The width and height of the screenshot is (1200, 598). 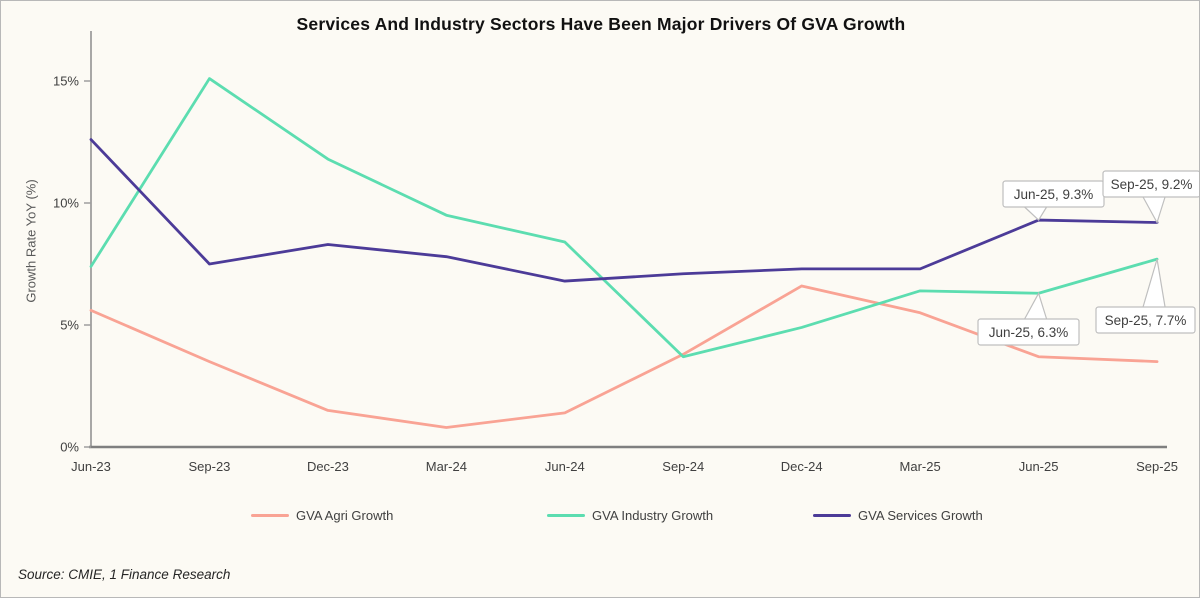 I want to click on legend-label-agri: GVA Agri Growth, so click(x=345, y=515).